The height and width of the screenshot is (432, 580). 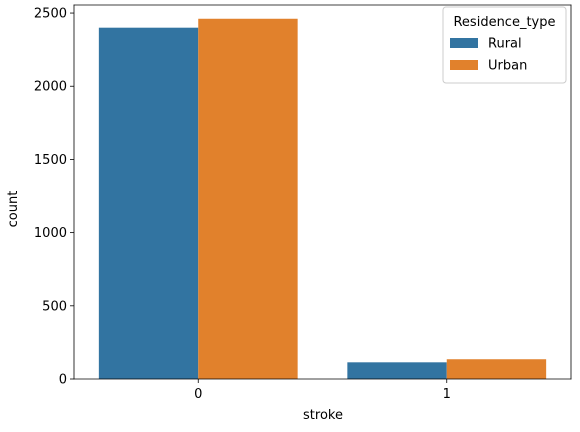 What do you see at coordinates (63, 380) in the screenshot?
I see `y-tick-label: 0` at bounding box center [63, 380].